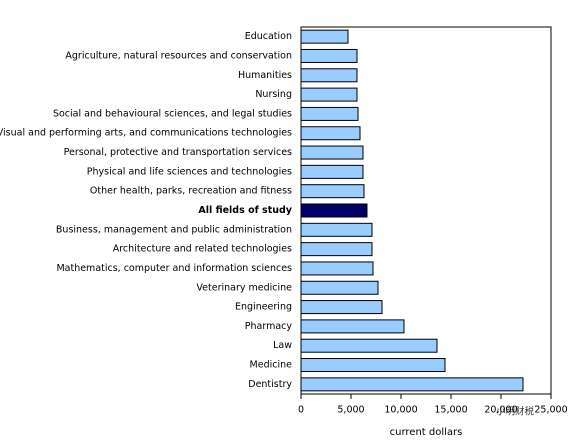  What do you see at coordinates (301, 410) in the screenshot?
I see `x-tick-label: 0` at bounding box center [301, 410].